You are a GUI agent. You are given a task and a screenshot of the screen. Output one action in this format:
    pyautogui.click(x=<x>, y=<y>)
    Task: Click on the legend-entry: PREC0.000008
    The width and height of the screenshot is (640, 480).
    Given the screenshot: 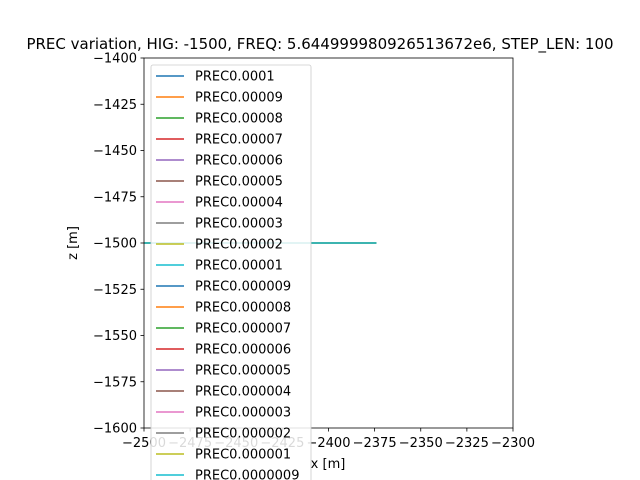 What is the action you would take?
    pyautogui.click(x=243, y=308)
    